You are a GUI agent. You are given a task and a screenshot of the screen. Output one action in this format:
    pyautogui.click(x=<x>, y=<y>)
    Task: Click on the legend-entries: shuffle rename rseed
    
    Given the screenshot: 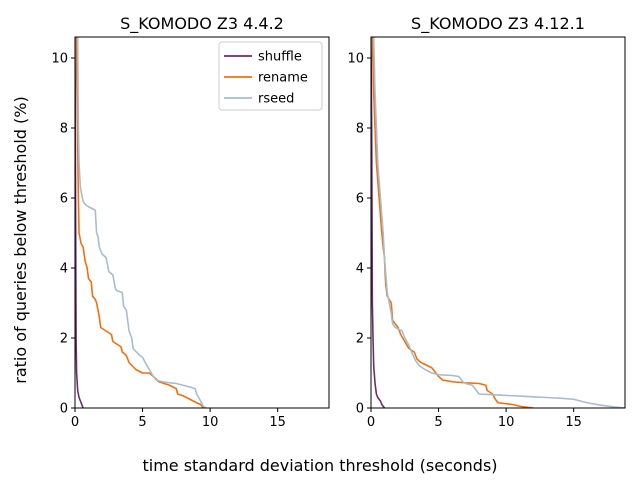 What is the action you would take?
    pyautogui.click(x=266, y=78)
    